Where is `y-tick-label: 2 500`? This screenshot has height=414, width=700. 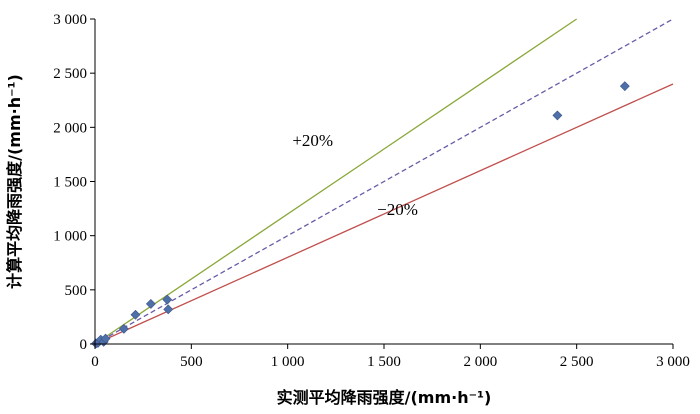
y-tick-label: 2 500 is located at coordinates (70, 74).